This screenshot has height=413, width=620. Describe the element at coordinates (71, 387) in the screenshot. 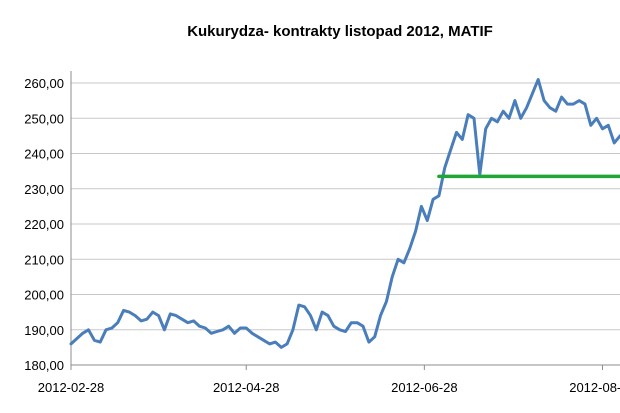

I see `x-tick-label: 2012-02-28` at that location.